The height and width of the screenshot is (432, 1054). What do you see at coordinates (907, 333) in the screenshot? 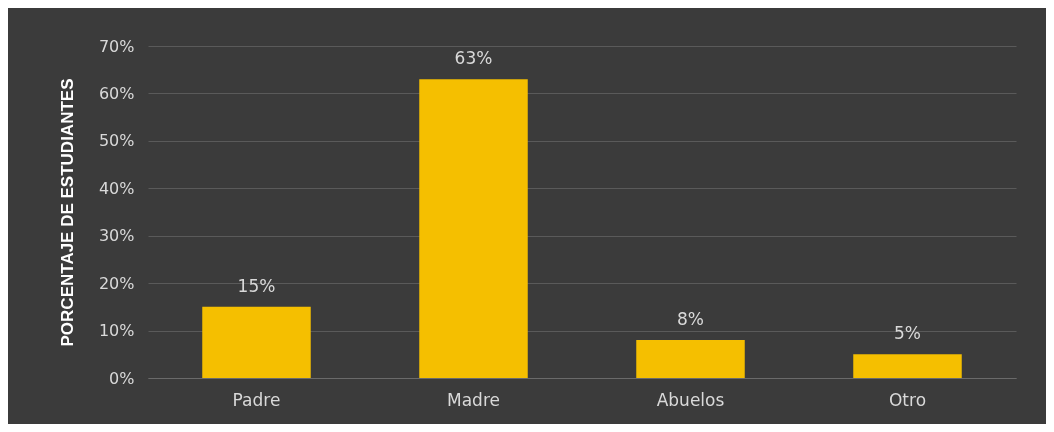
I see `data-label: 5%` at bounding box center [907, 333].